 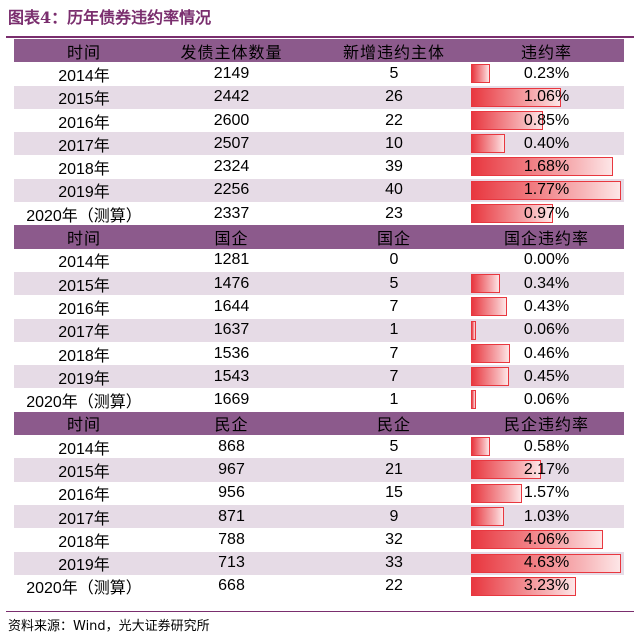 I want to click on issuer-count-cell: 788, so click(x=231, y=539).